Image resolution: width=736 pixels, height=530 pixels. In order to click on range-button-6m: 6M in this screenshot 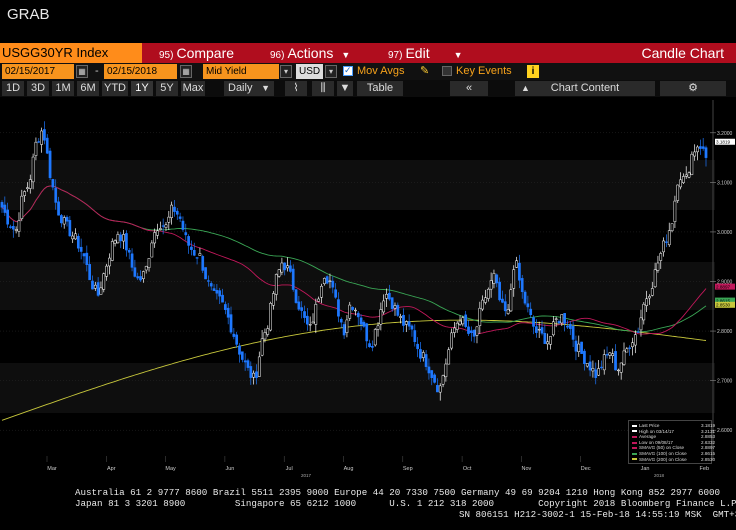, I will do `click(88, 88)`.